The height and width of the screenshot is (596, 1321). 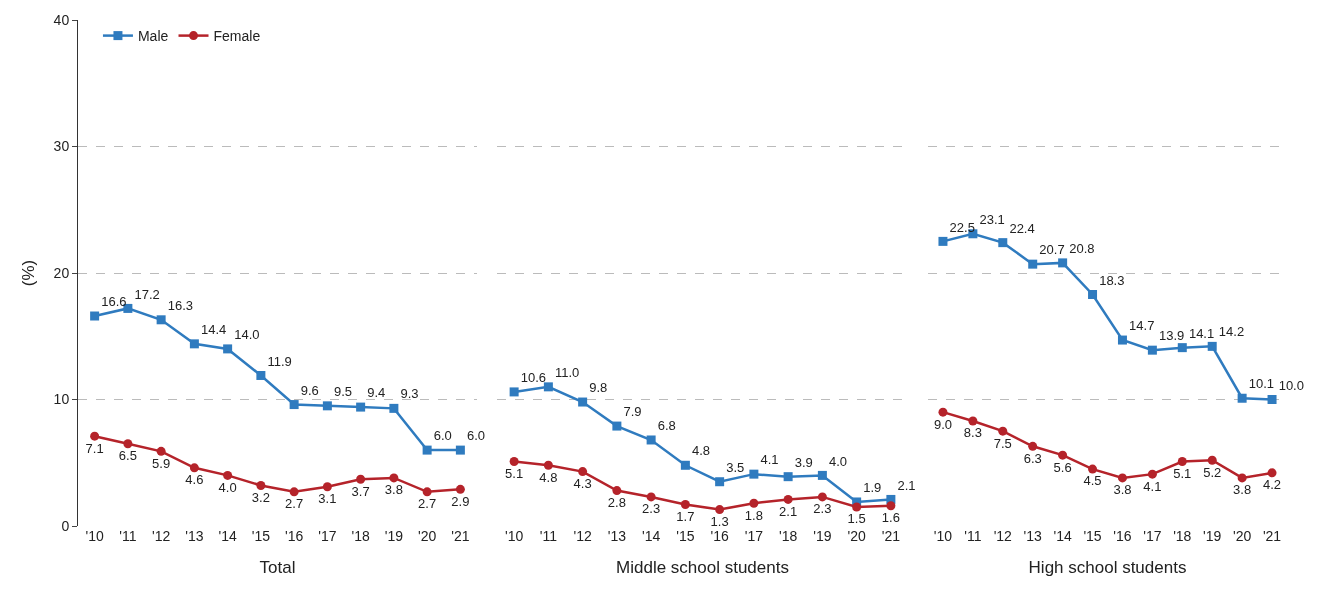 What do you see at coordinates (1002, 443) in the screenshot?
I see `data-label: 7.5` at bounding box center [1002, 443].